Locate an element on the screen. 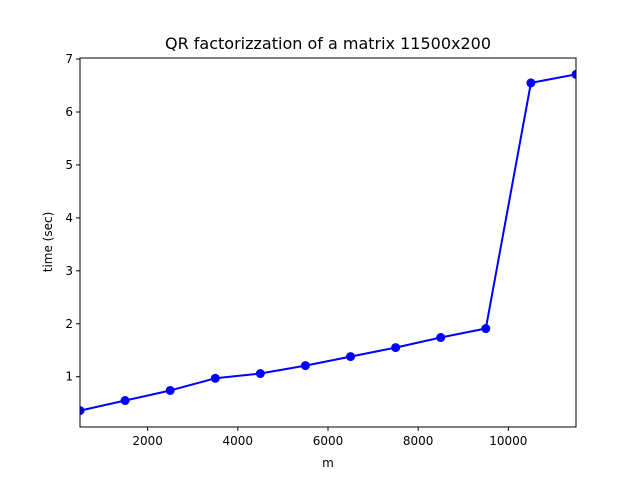 Image resolution: width=640 pixels, height=485 pixels. y-tick-label: 3 is located at coordinates (69, 271).